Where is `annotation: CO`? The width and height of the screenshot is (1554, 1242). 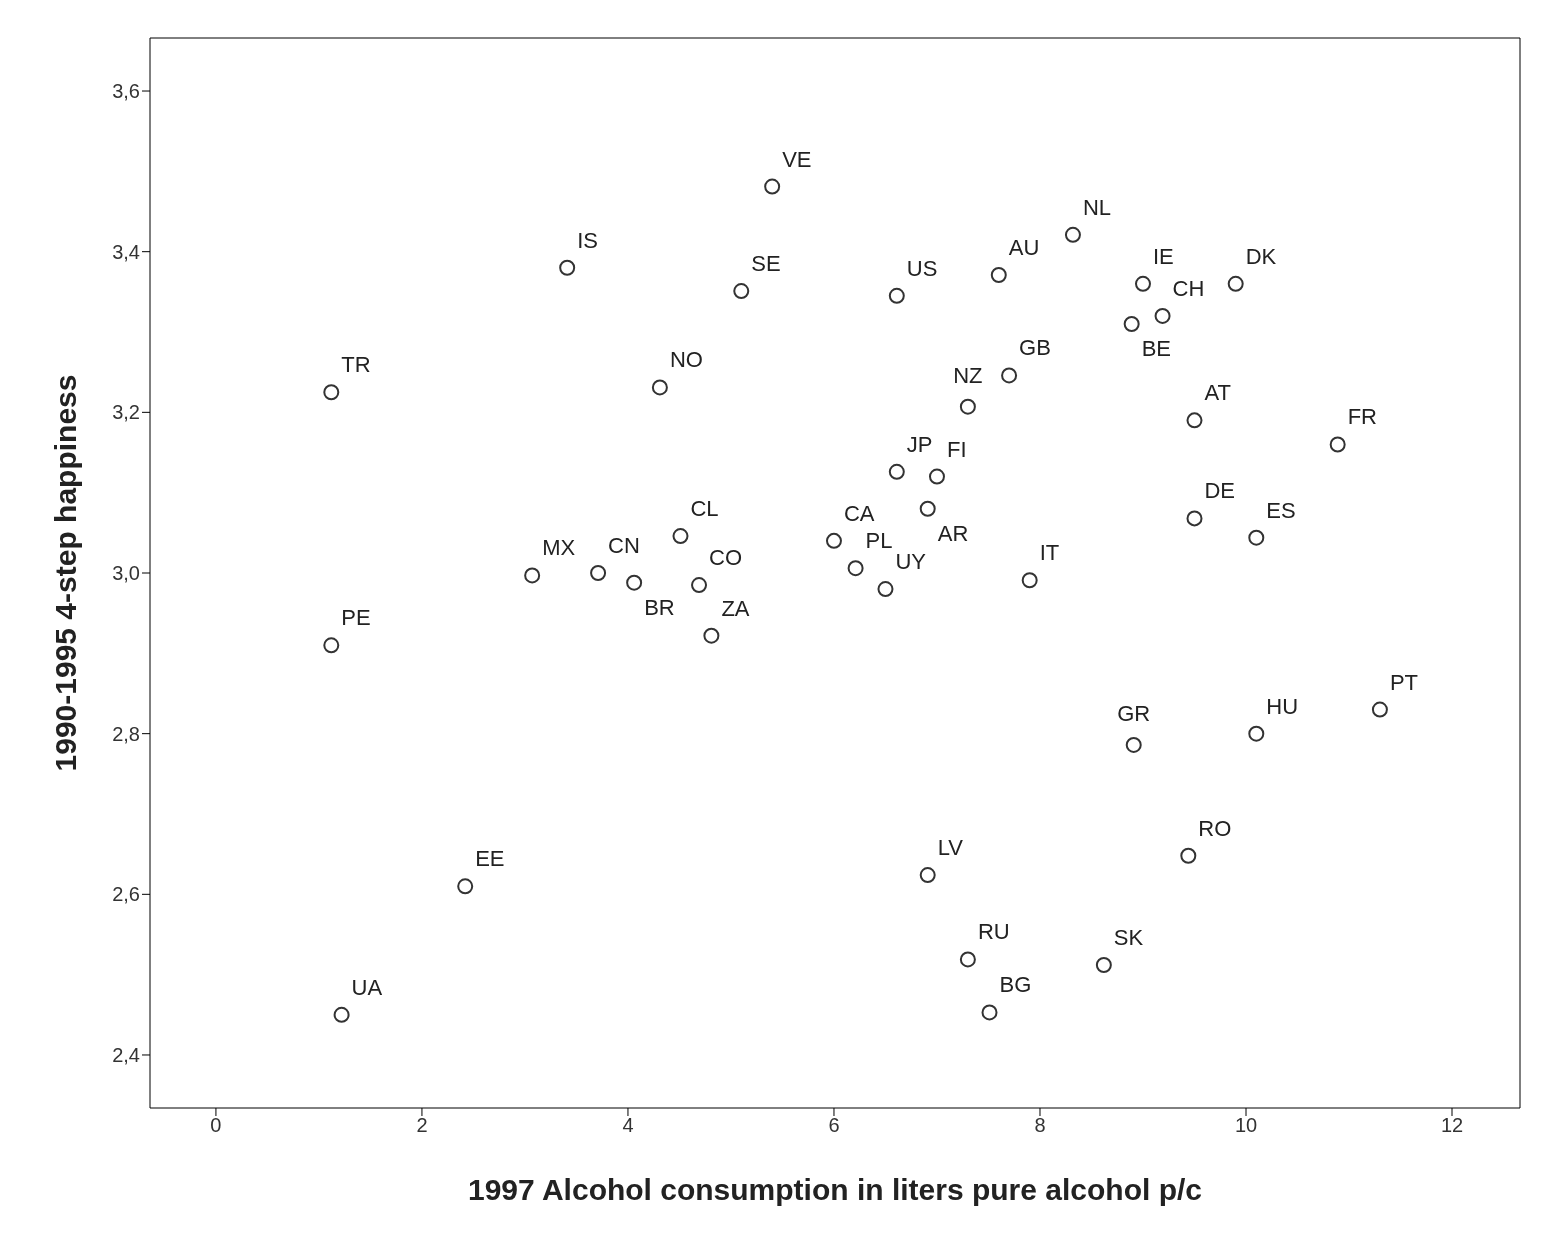
annotation: CO is located at coordinates (726, 558).